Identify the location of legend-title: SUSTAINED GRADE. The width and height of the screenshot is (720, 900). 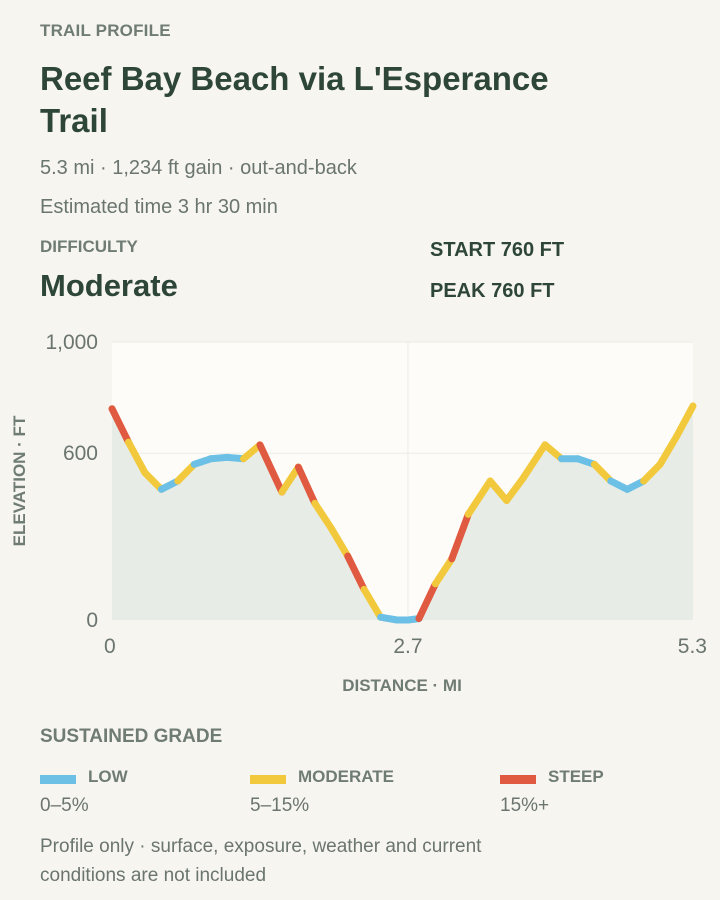
(131, 736).